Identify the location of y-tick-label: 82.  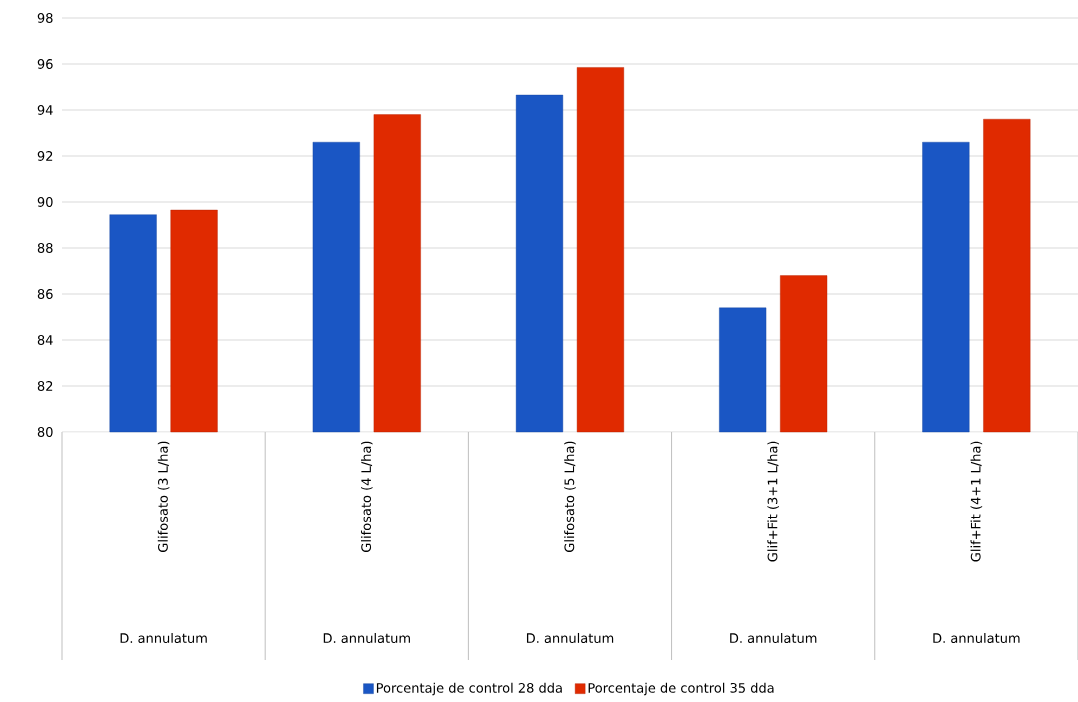
(45, 386).